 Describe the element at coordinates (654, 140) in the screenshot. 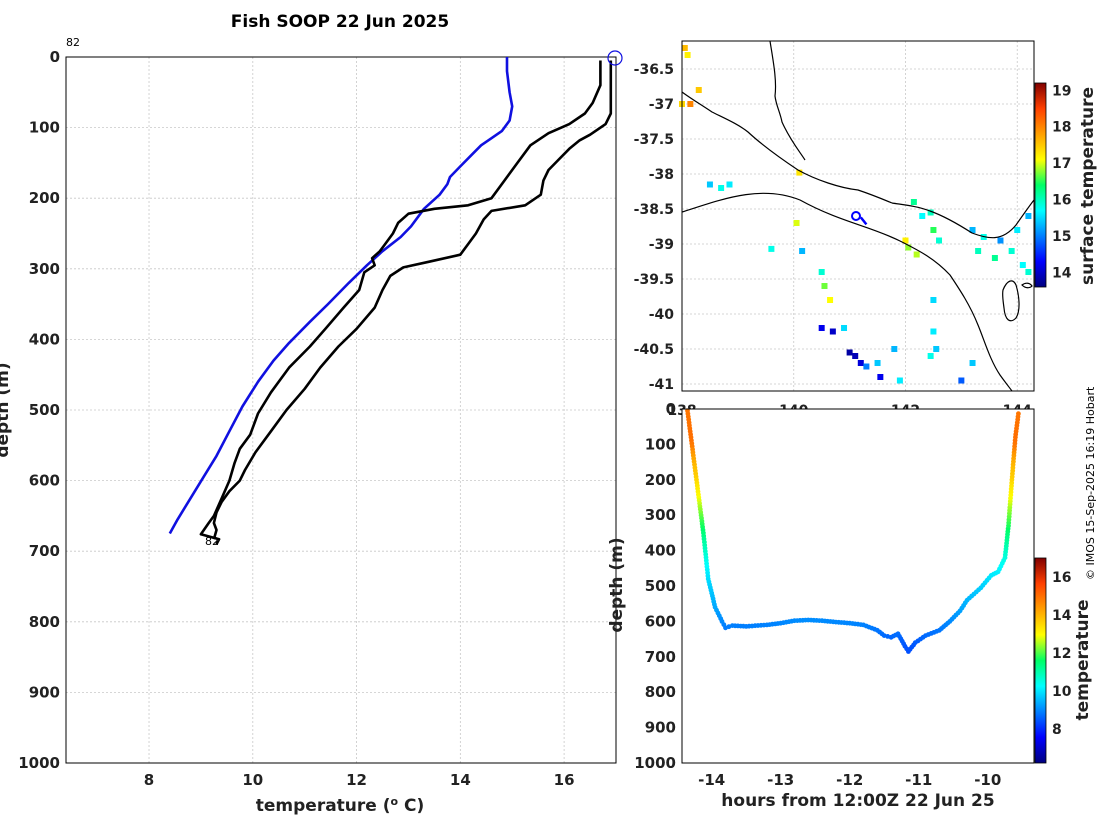

I see `map-y-tick-label: -37.5` at that location.